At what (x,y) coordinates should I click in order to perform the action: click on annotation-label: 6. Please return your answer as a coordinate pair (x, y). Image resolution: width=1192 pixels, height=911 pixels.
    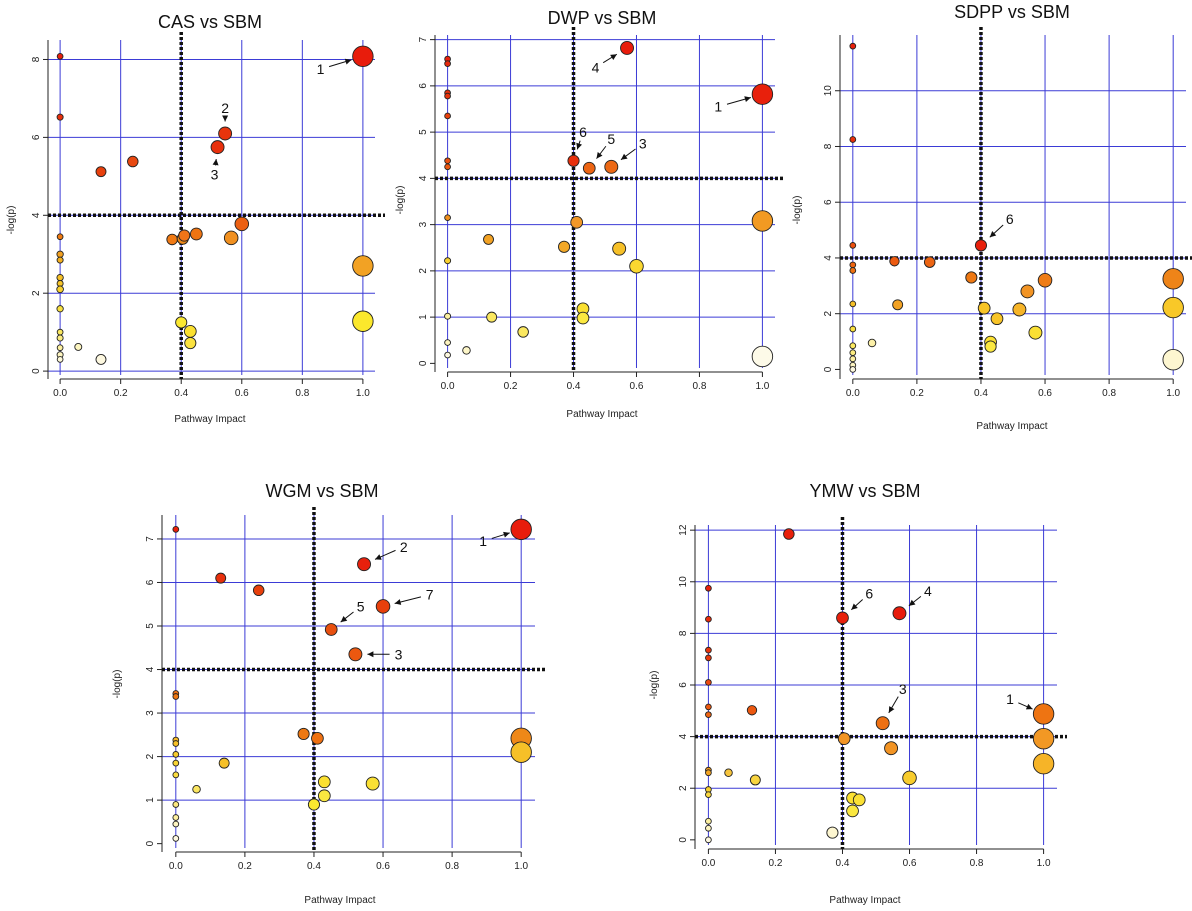
    Looking at the image, I should click on (869, 593).